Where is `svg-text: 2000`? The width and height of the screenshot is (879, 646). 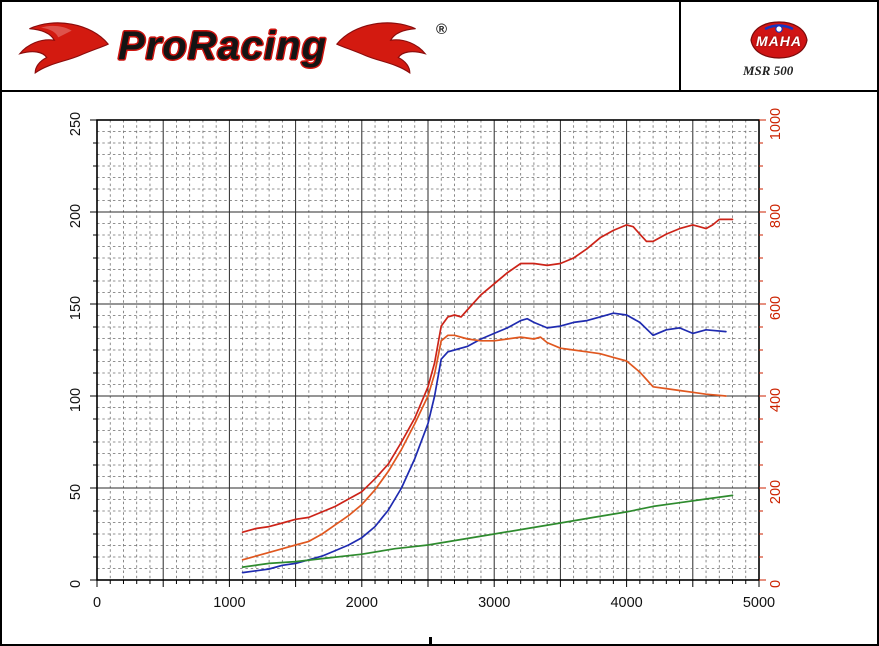
svg-text: 2000 is located at coordinates (362, 603).